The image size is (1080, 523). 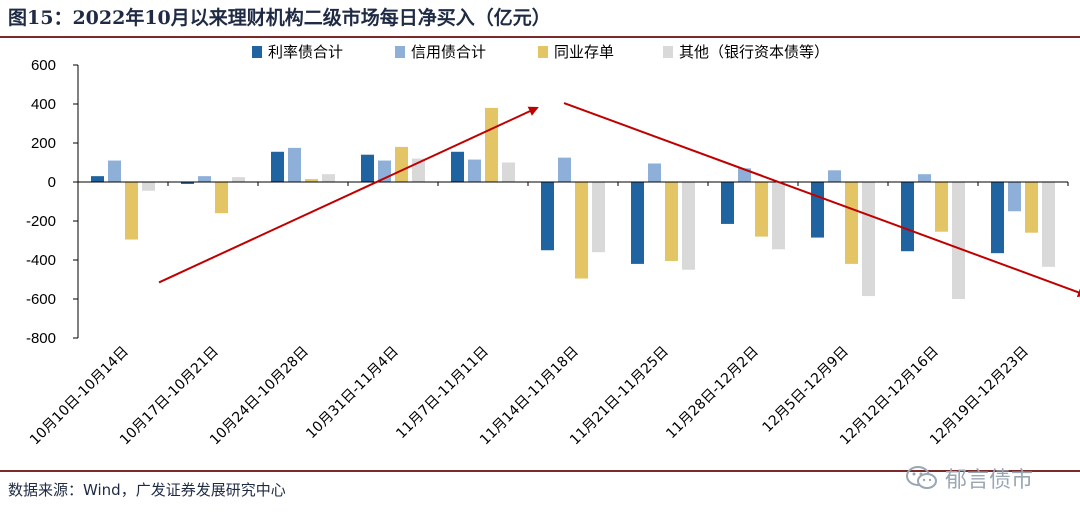 What do you see at coordinates (41, 221) in the screenshot?
I see `y-tick-label: -200` at bounding box center [41, 221].